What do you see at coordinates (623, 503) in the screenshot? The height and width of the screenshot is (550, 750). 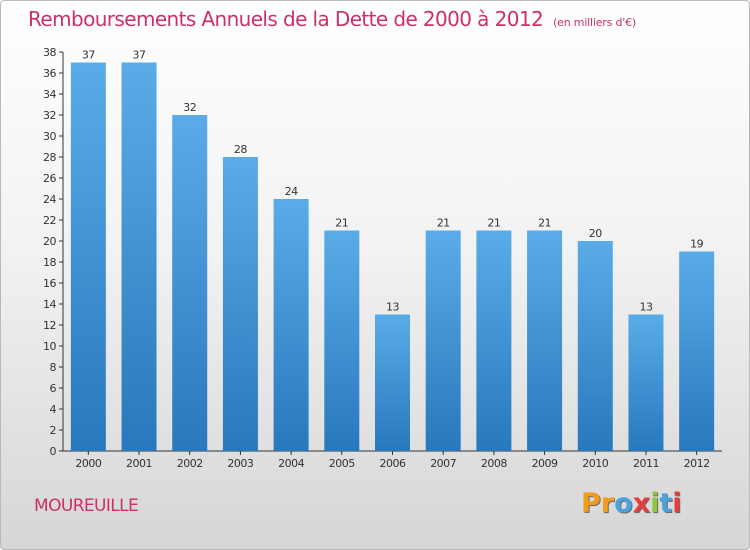 I see `logo-letter: o` at bounding box center [623, 503].